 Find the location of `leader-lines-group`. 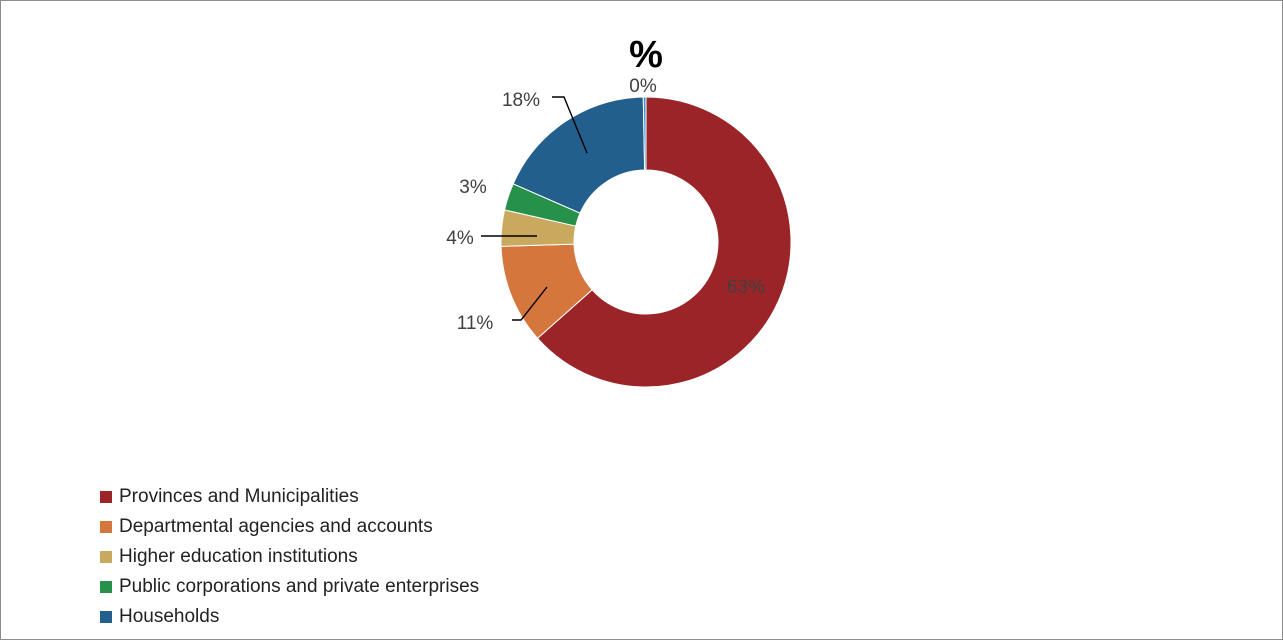

leader-lines-group is located at coordinates (534, 208).